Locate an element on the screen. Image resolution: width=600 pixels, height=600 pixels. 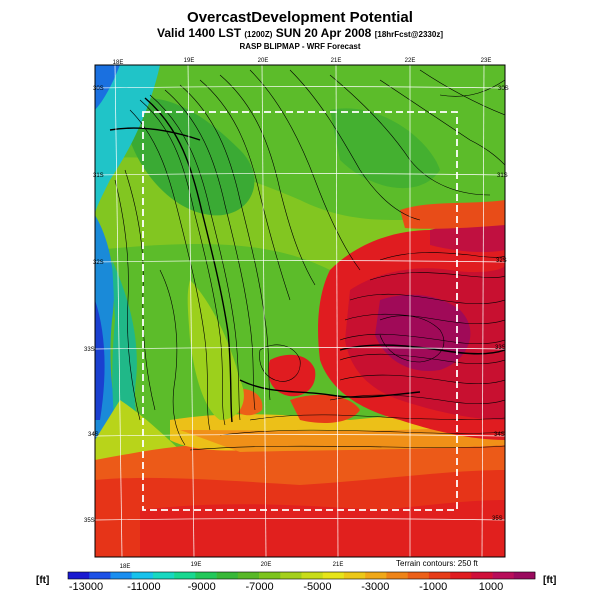
bottom-lon-labels: 18E 19E 20E 21E is located at coordinates (232, 566).